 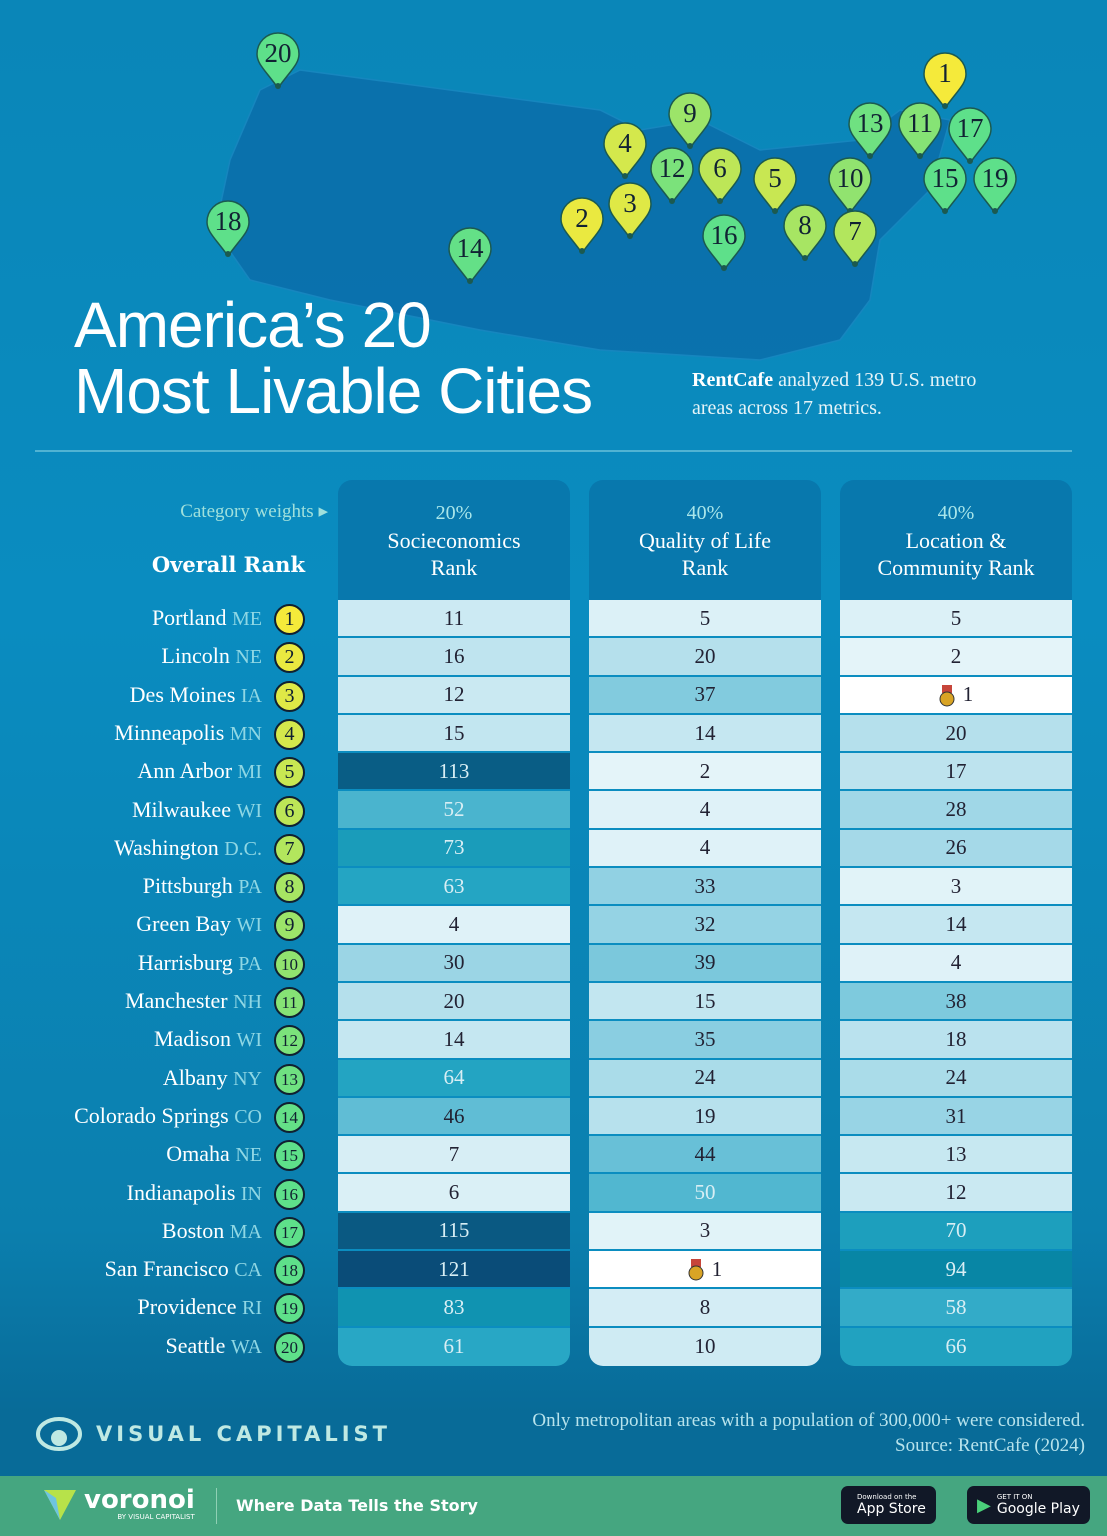 What do you see at coordinates (1028, 1505) in the screenshot?
I see `google-play-button: ▶ GET IT ON Google Play` at bounding box center [1028, 1505].